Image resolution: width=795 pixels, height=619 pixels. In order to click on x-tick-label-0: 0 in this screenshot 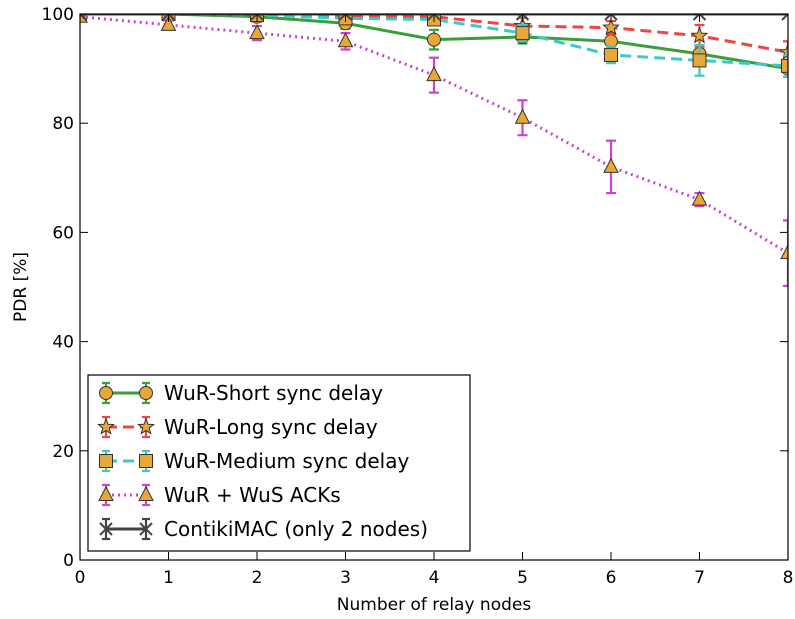, I will do `click(80, 578)`.